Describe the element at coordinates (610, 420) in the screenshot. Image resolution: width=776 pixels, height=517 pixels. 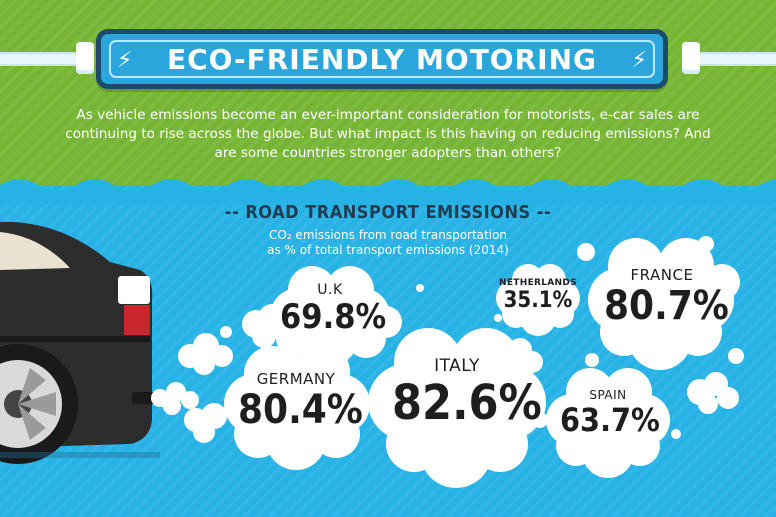
I see `country-value: 63.7%` at that location.